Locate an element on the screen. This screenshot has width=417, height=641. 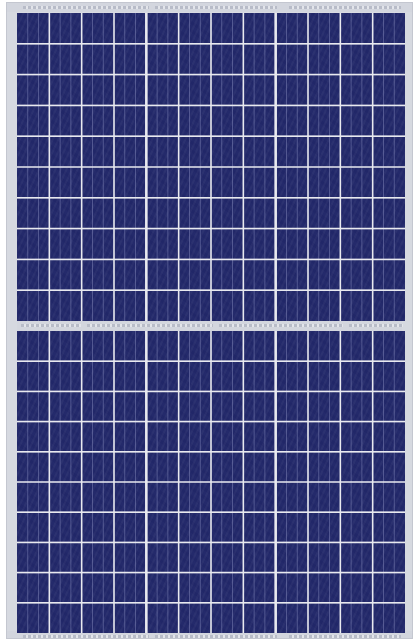
panel-frame-right is located at coordinates (407, 321).